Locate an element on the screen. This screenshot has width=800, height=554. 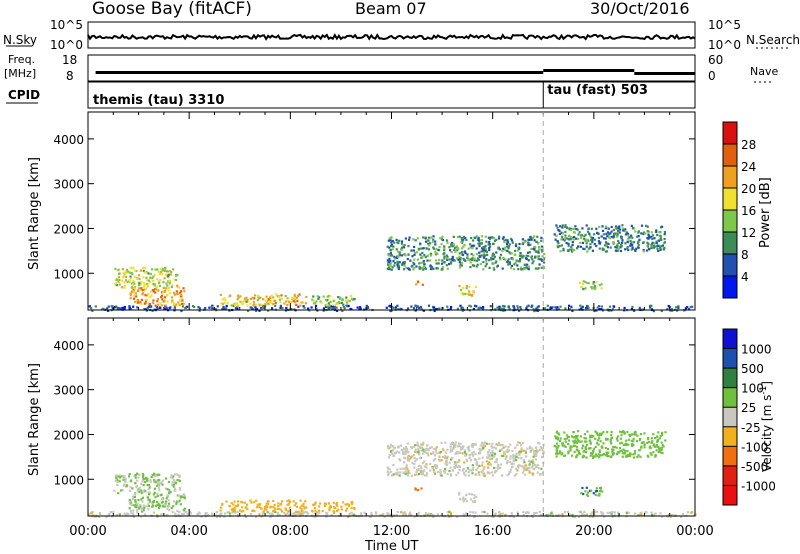
time-tick-label: 04:00 is located at coordinates (188, 531).